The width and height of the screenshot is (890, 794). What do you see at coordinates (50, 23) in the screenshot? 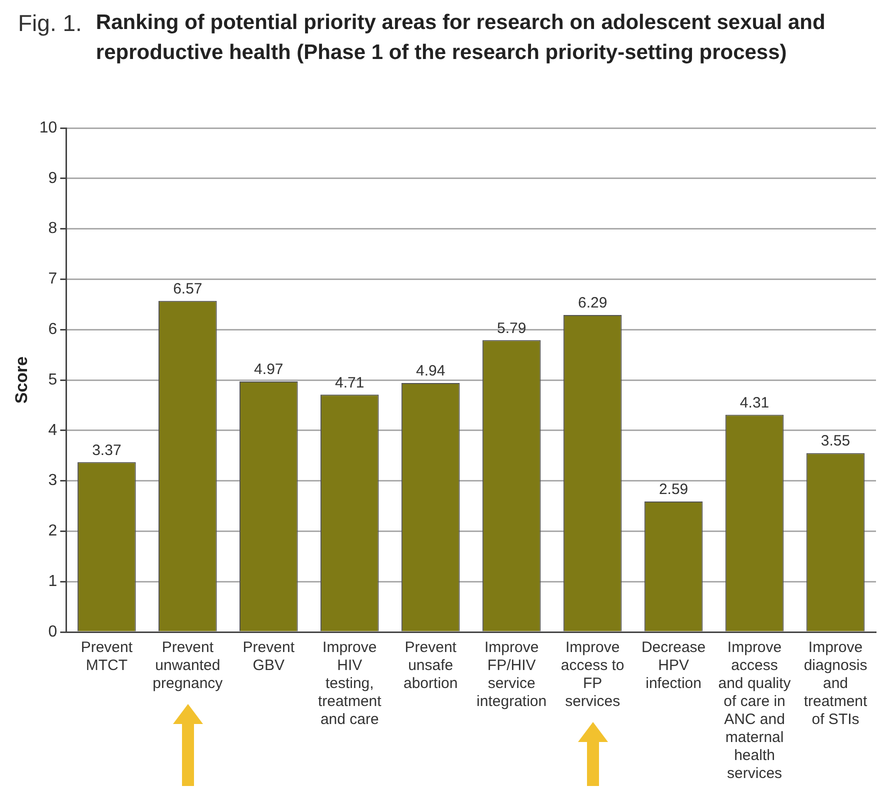
I see `caption: Fig. 1.` at bounding box center [50, 23].